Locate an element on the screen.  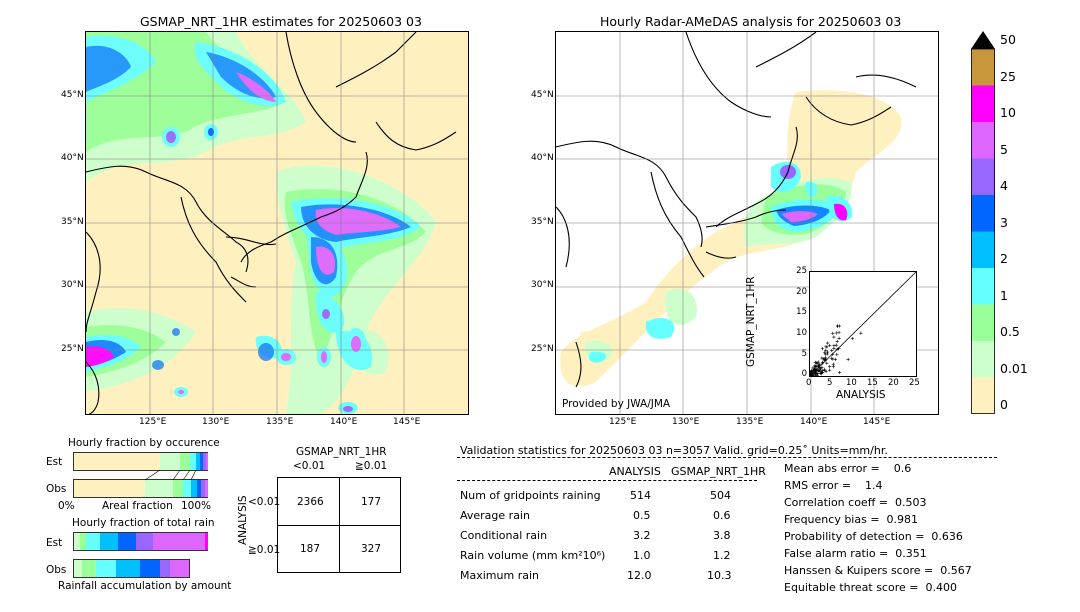
colorbar-label: 10 is located at coordinates (1008, 112).